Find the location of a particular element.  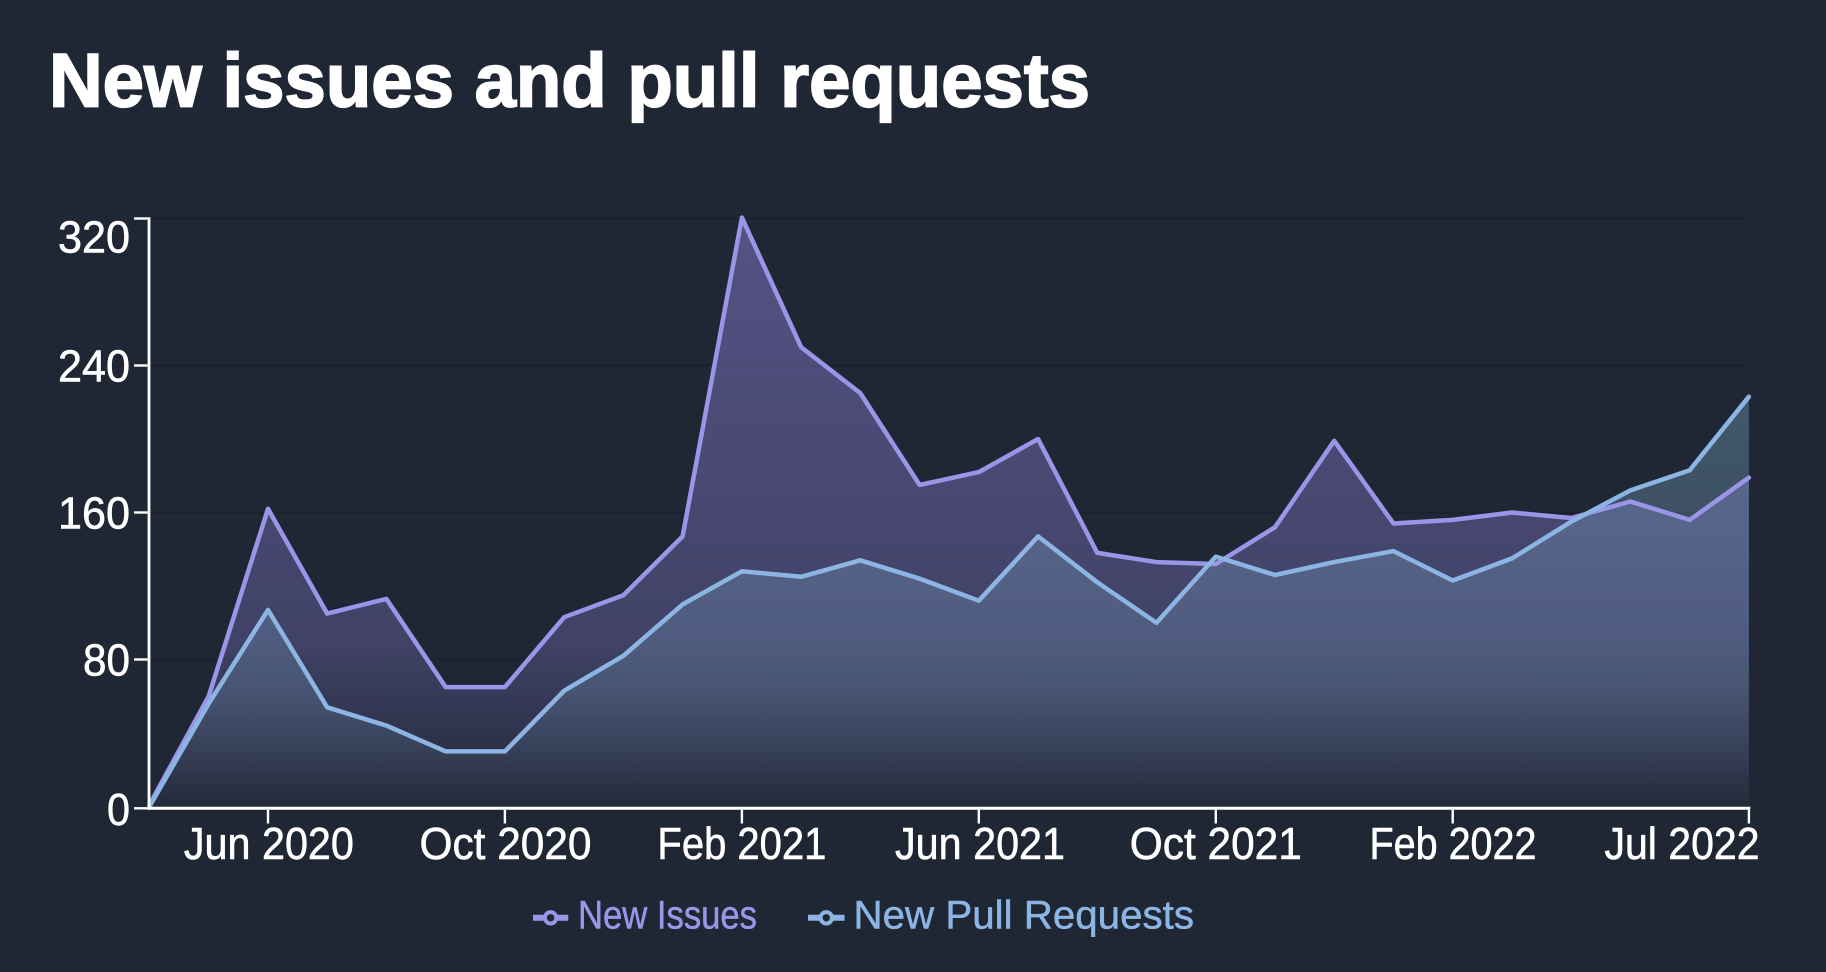

svg-text: Jul 2022 is located at coordinates (1682, 843).